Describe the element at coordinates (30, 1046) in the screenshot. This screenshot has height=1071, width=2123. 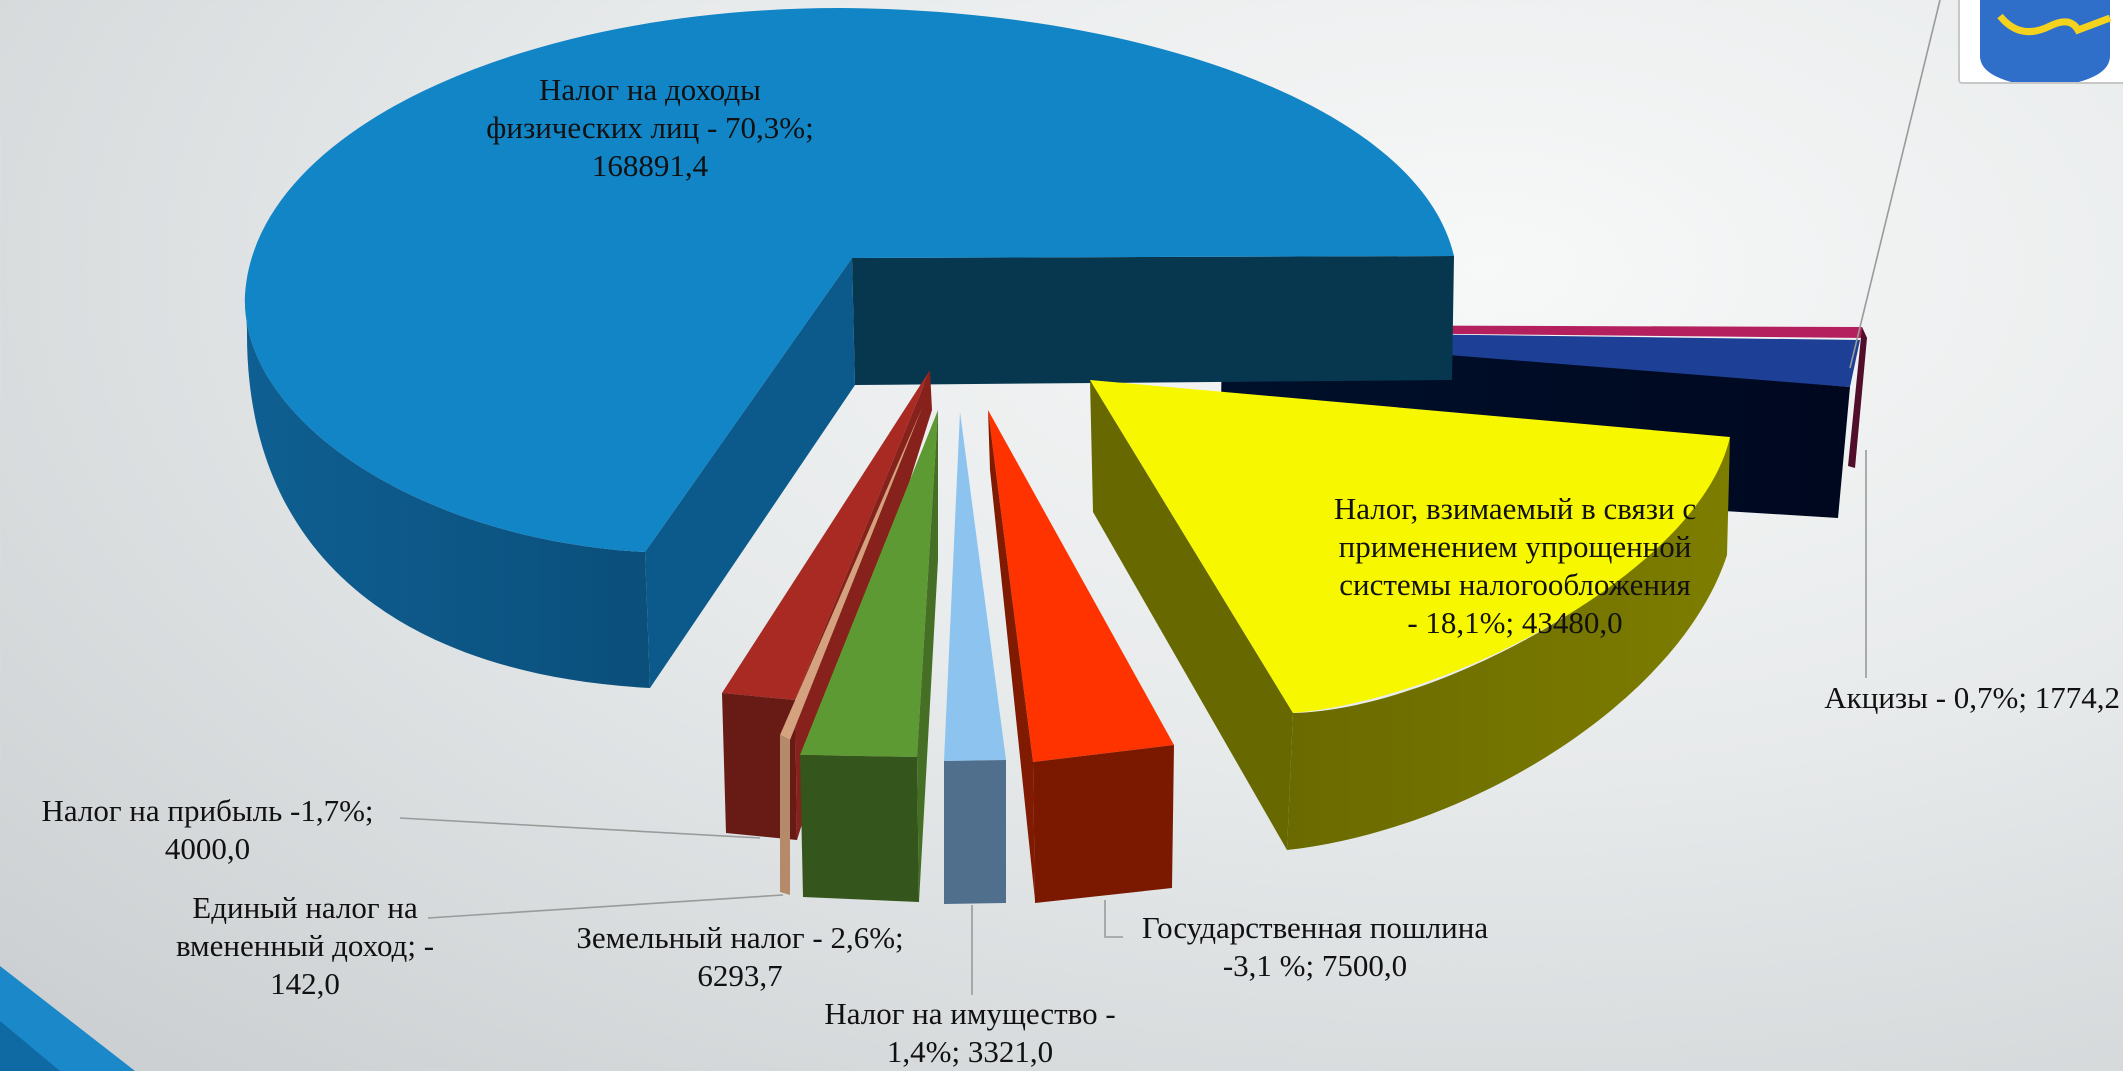
I see `corner-decoration-inner` at that location.